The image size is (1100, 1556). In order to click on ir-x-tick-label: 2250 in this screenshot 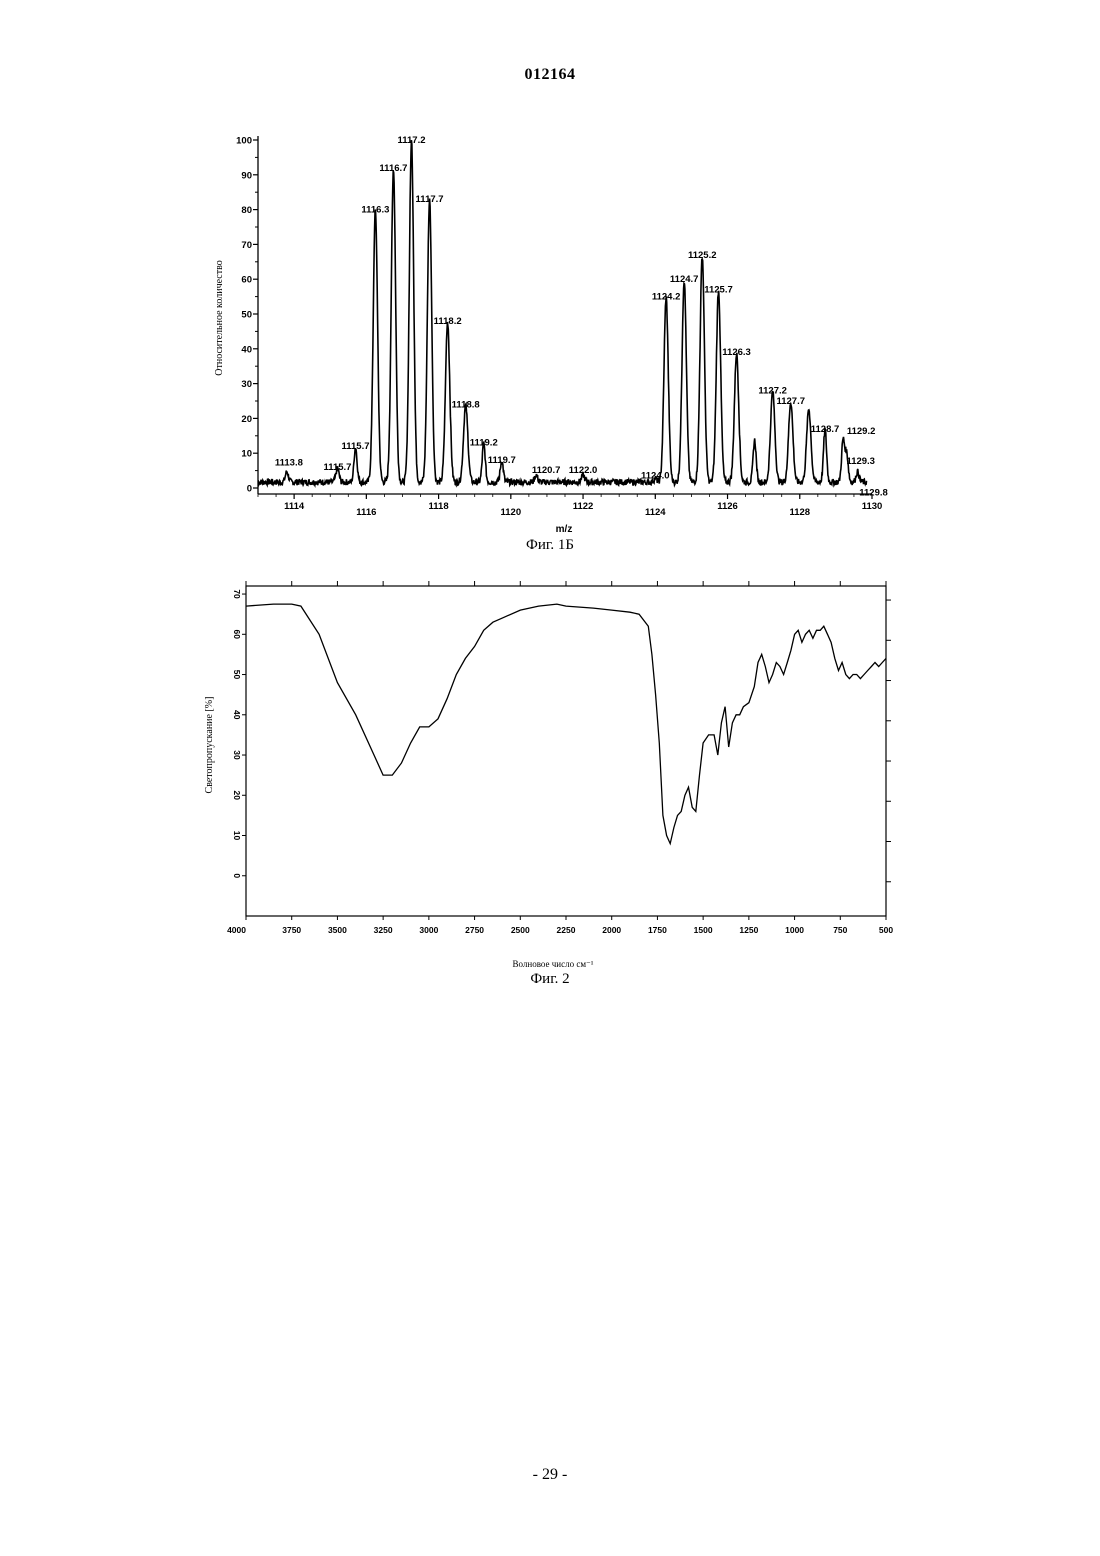, I will do `click(566, 930)`.